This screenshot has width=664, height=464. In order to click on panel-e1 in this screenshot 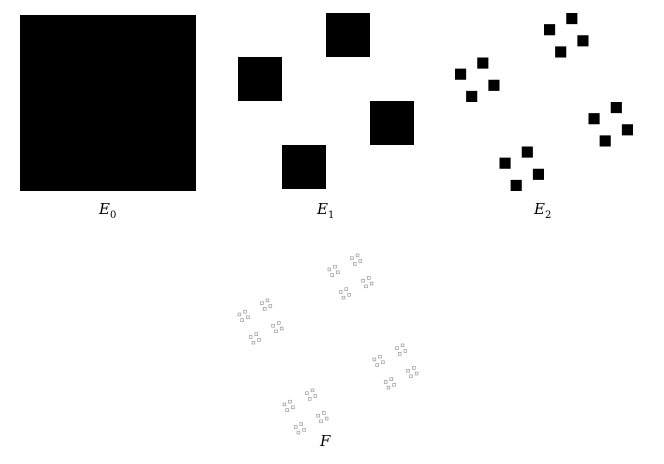, I will do `click(326, 101)`.